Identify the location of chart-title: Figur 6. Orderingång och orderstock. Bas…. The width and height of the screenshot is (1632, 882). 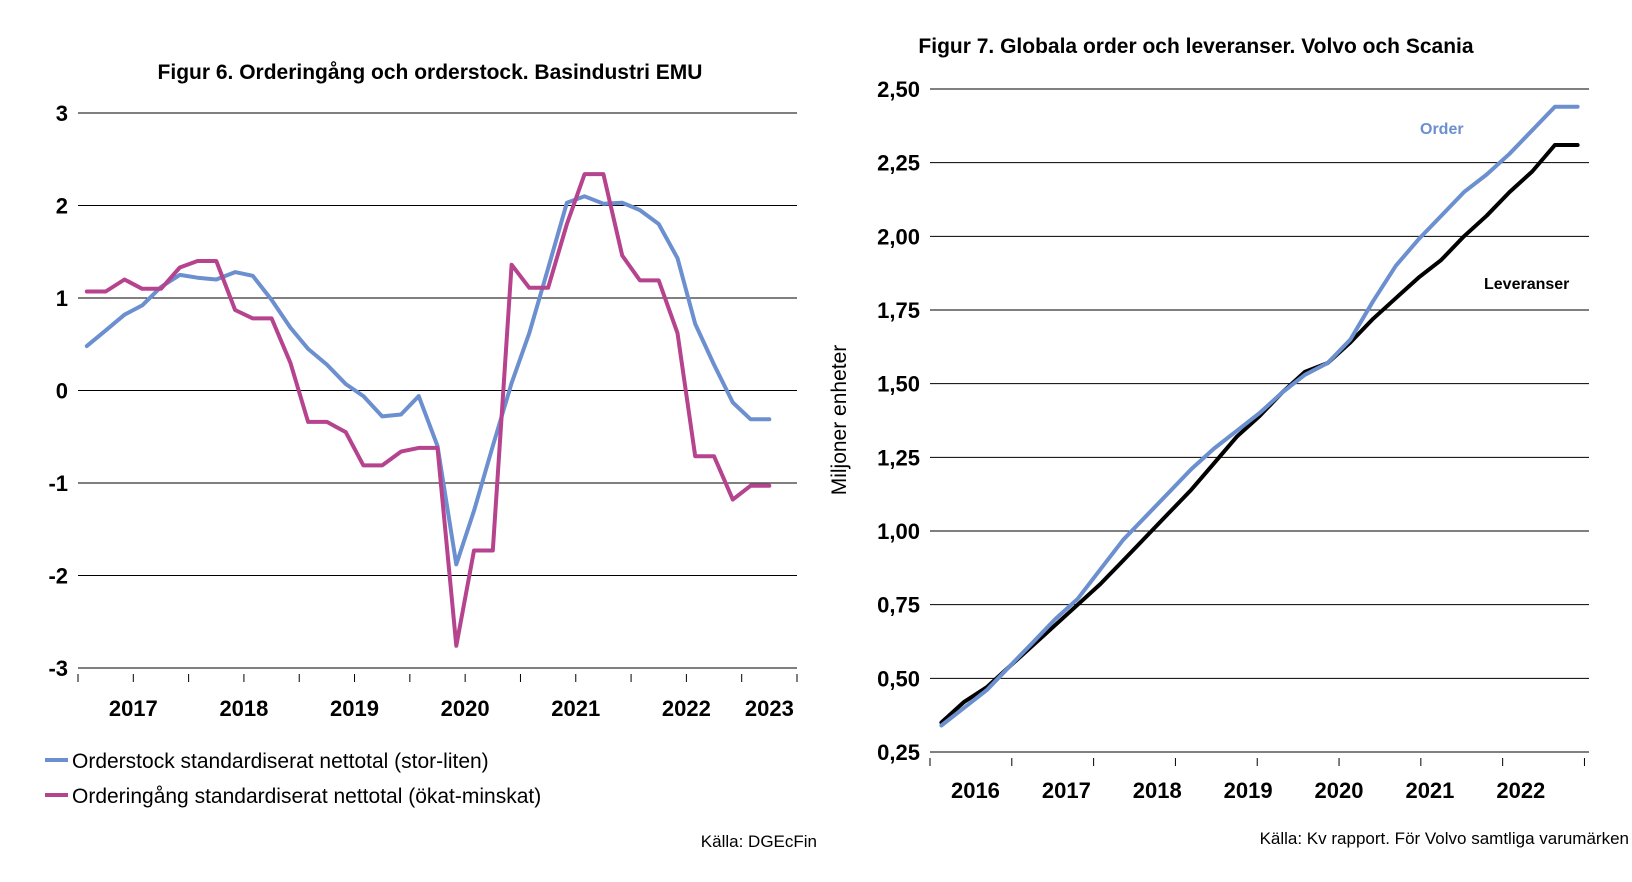
(430, 72).